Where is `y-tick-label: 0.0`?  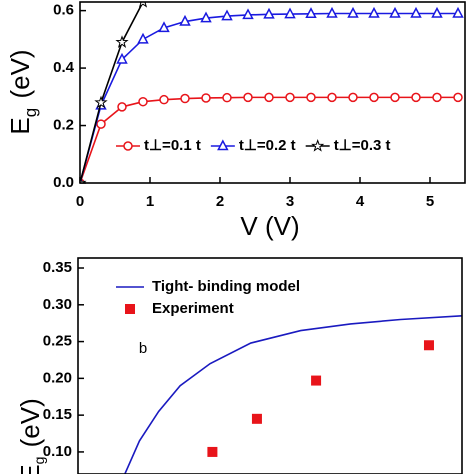 y-tick-label: 0.0 is located at coordinates (63, 182).